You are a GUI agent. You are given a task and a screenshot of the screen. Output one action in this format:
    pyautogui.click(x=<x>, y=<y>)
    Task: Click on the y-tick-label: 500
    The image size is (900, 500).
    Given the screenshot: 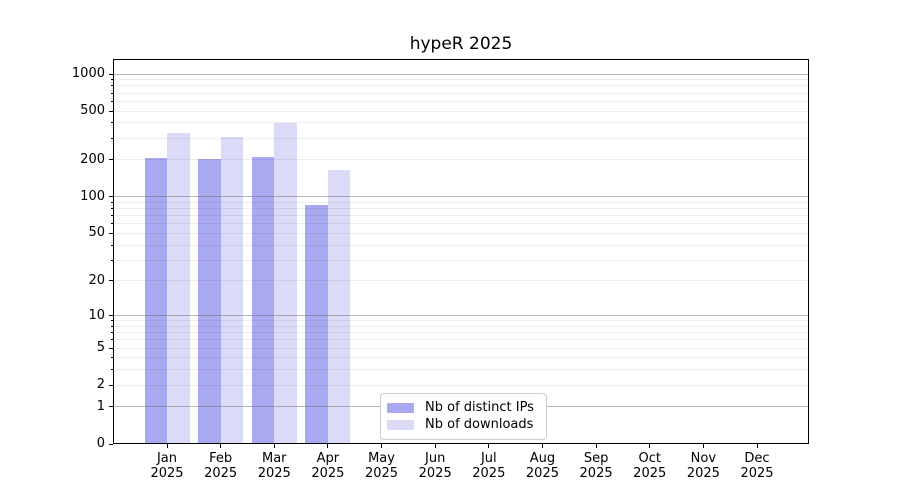 What is the action you would take?
    pyautogui.click(x=92, y=111)
    